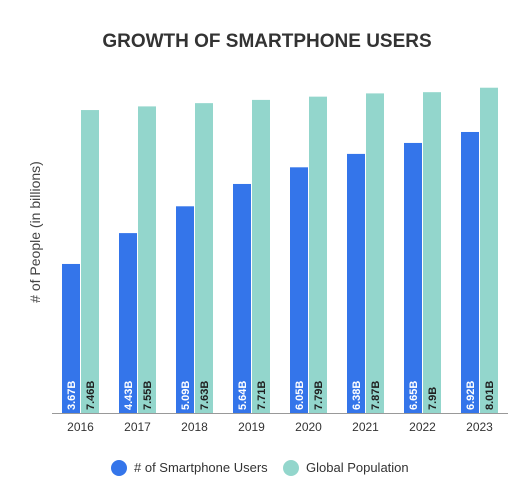  What do you see at coordinates (262, 395) in the screenshot?
I see `data-label-global-population-2019: 7.71B` at bounding box center [262, 395].